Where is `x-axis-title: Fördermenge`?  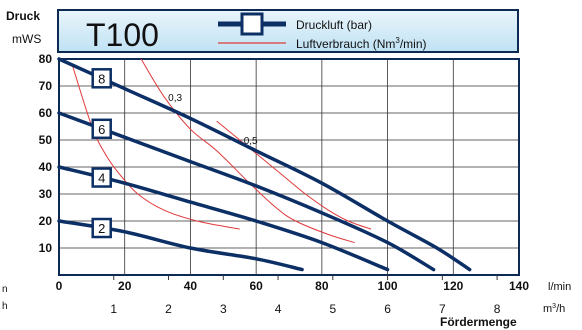 x-axis-title: Fördermenge is located at coordinates (478, 322).